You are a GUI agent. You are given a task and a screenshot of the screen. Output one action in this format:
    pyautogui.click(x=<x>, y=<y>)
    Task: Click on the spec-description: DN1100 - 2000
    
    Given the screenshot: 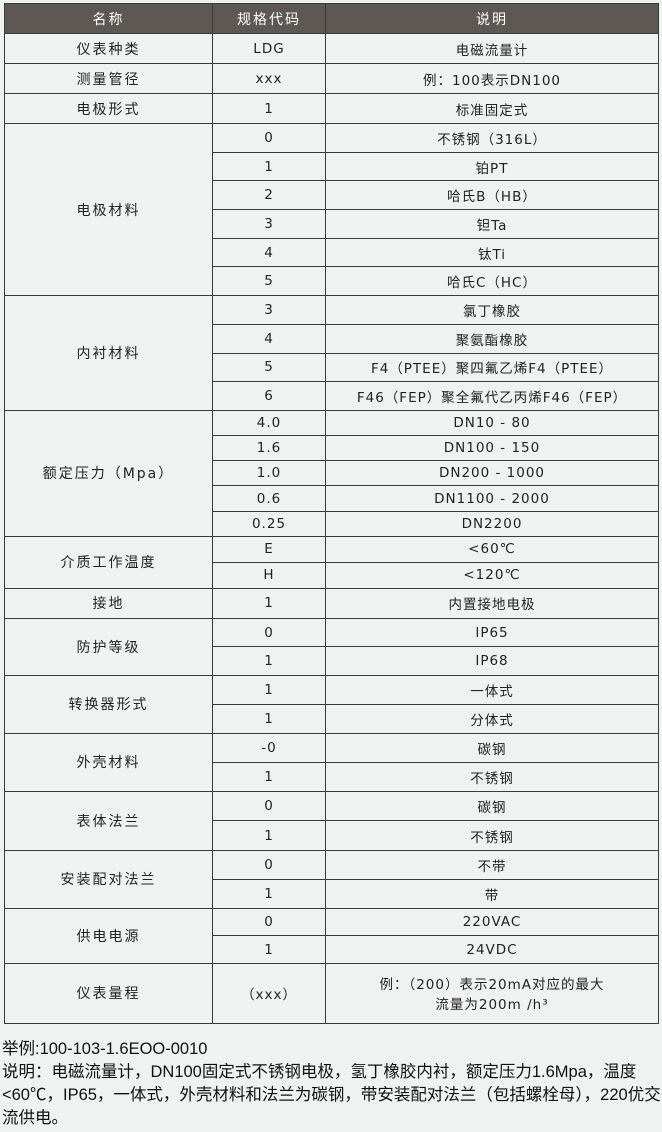 What is the action you would take?
    pyautogui.click(x=492, y=498)
    